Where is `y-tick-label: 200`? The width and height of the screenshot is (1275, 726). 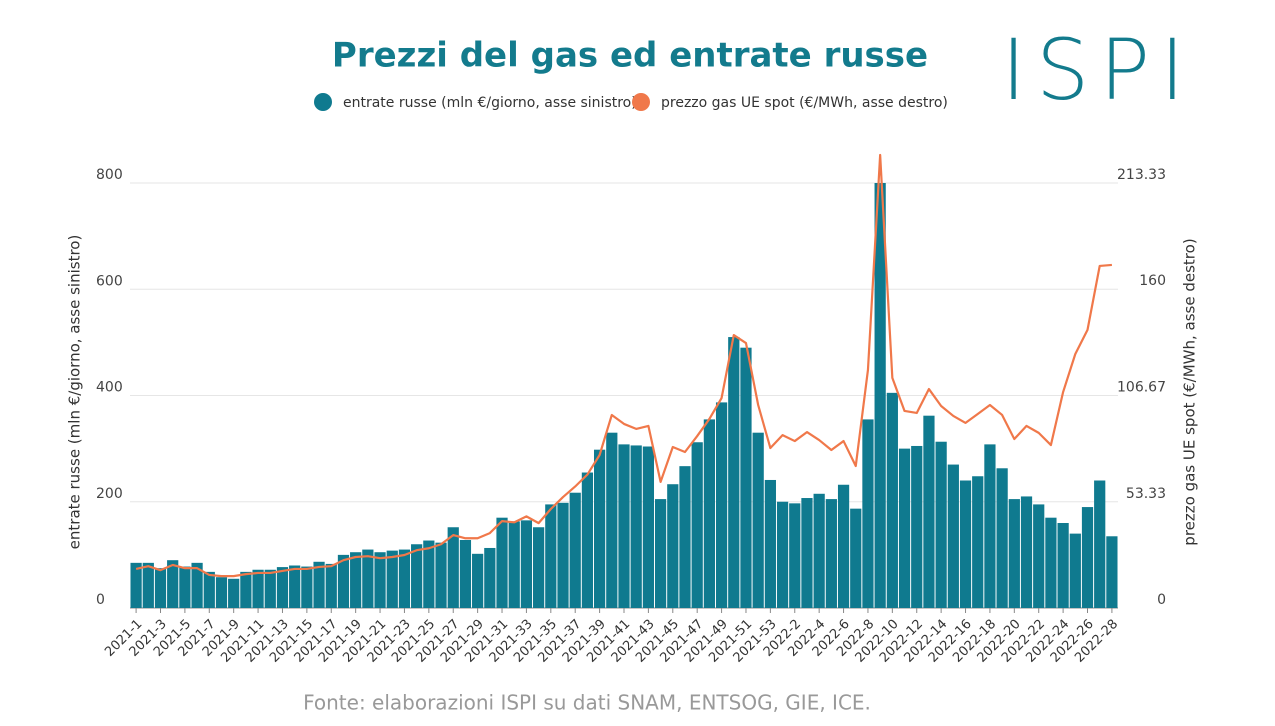 y-tick-label: 200 is located at coordinates (109, 494).